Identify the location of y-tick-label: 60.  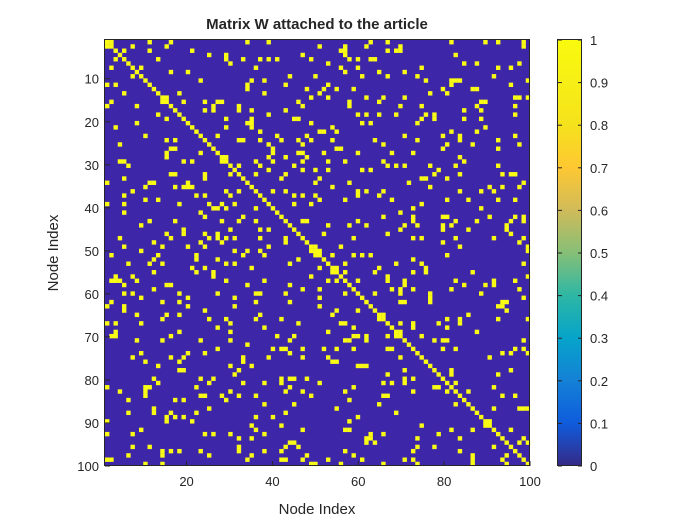
(92, 294).